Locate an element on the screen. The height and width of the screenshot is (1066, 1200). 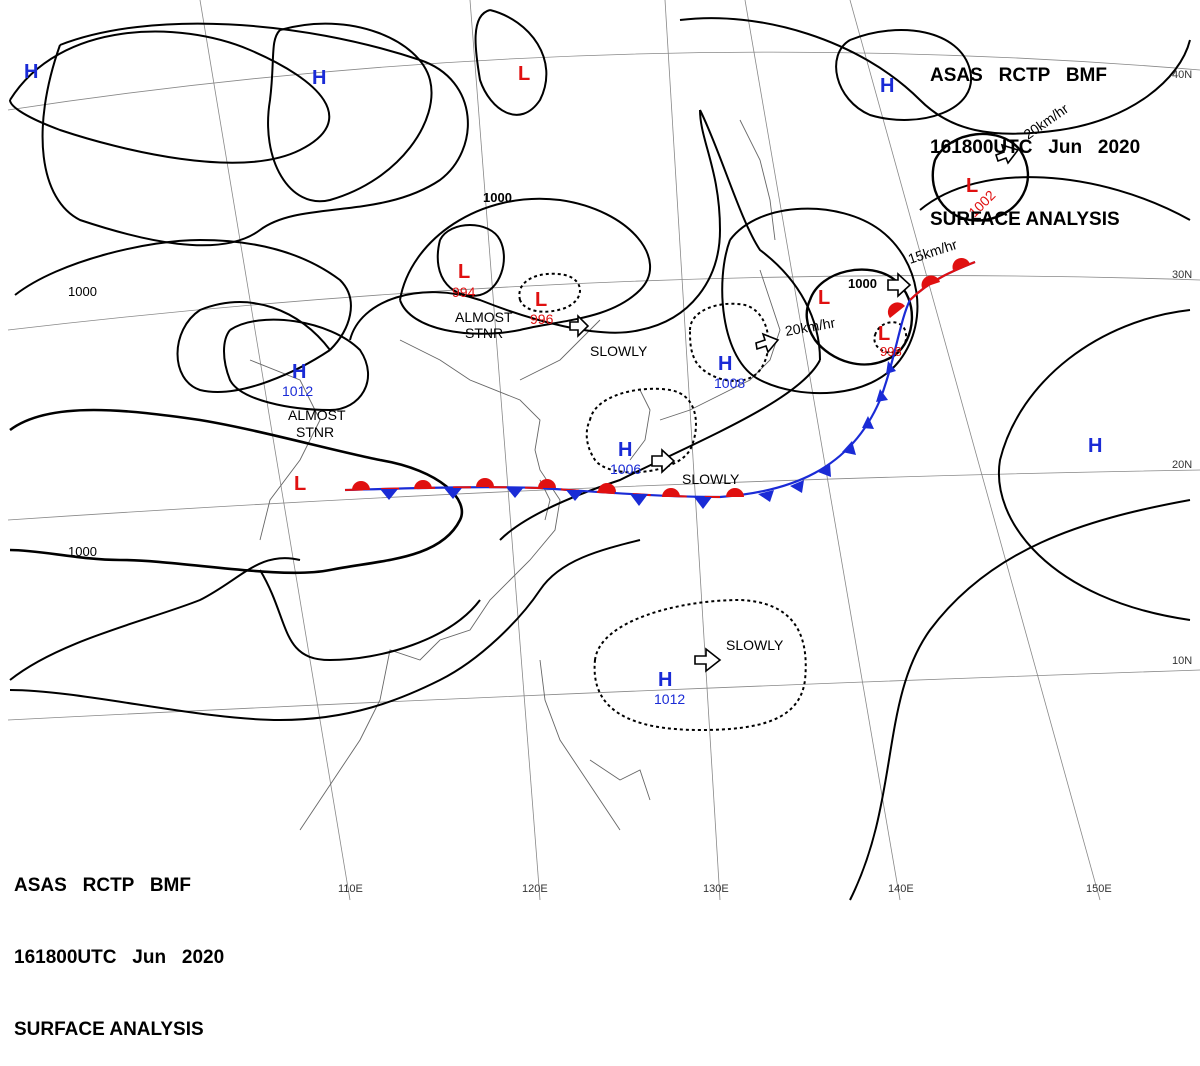
frontal-system is located at coordinates (660, 383).